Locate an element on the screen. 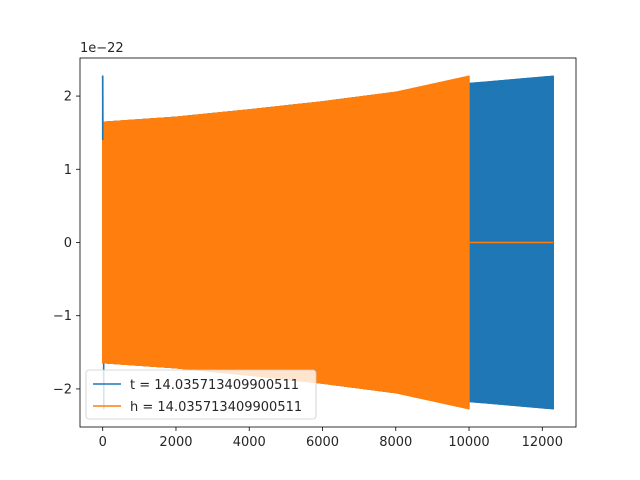  y-axis: −2 −1 0 1 2 is located at coordinates (66, 243).